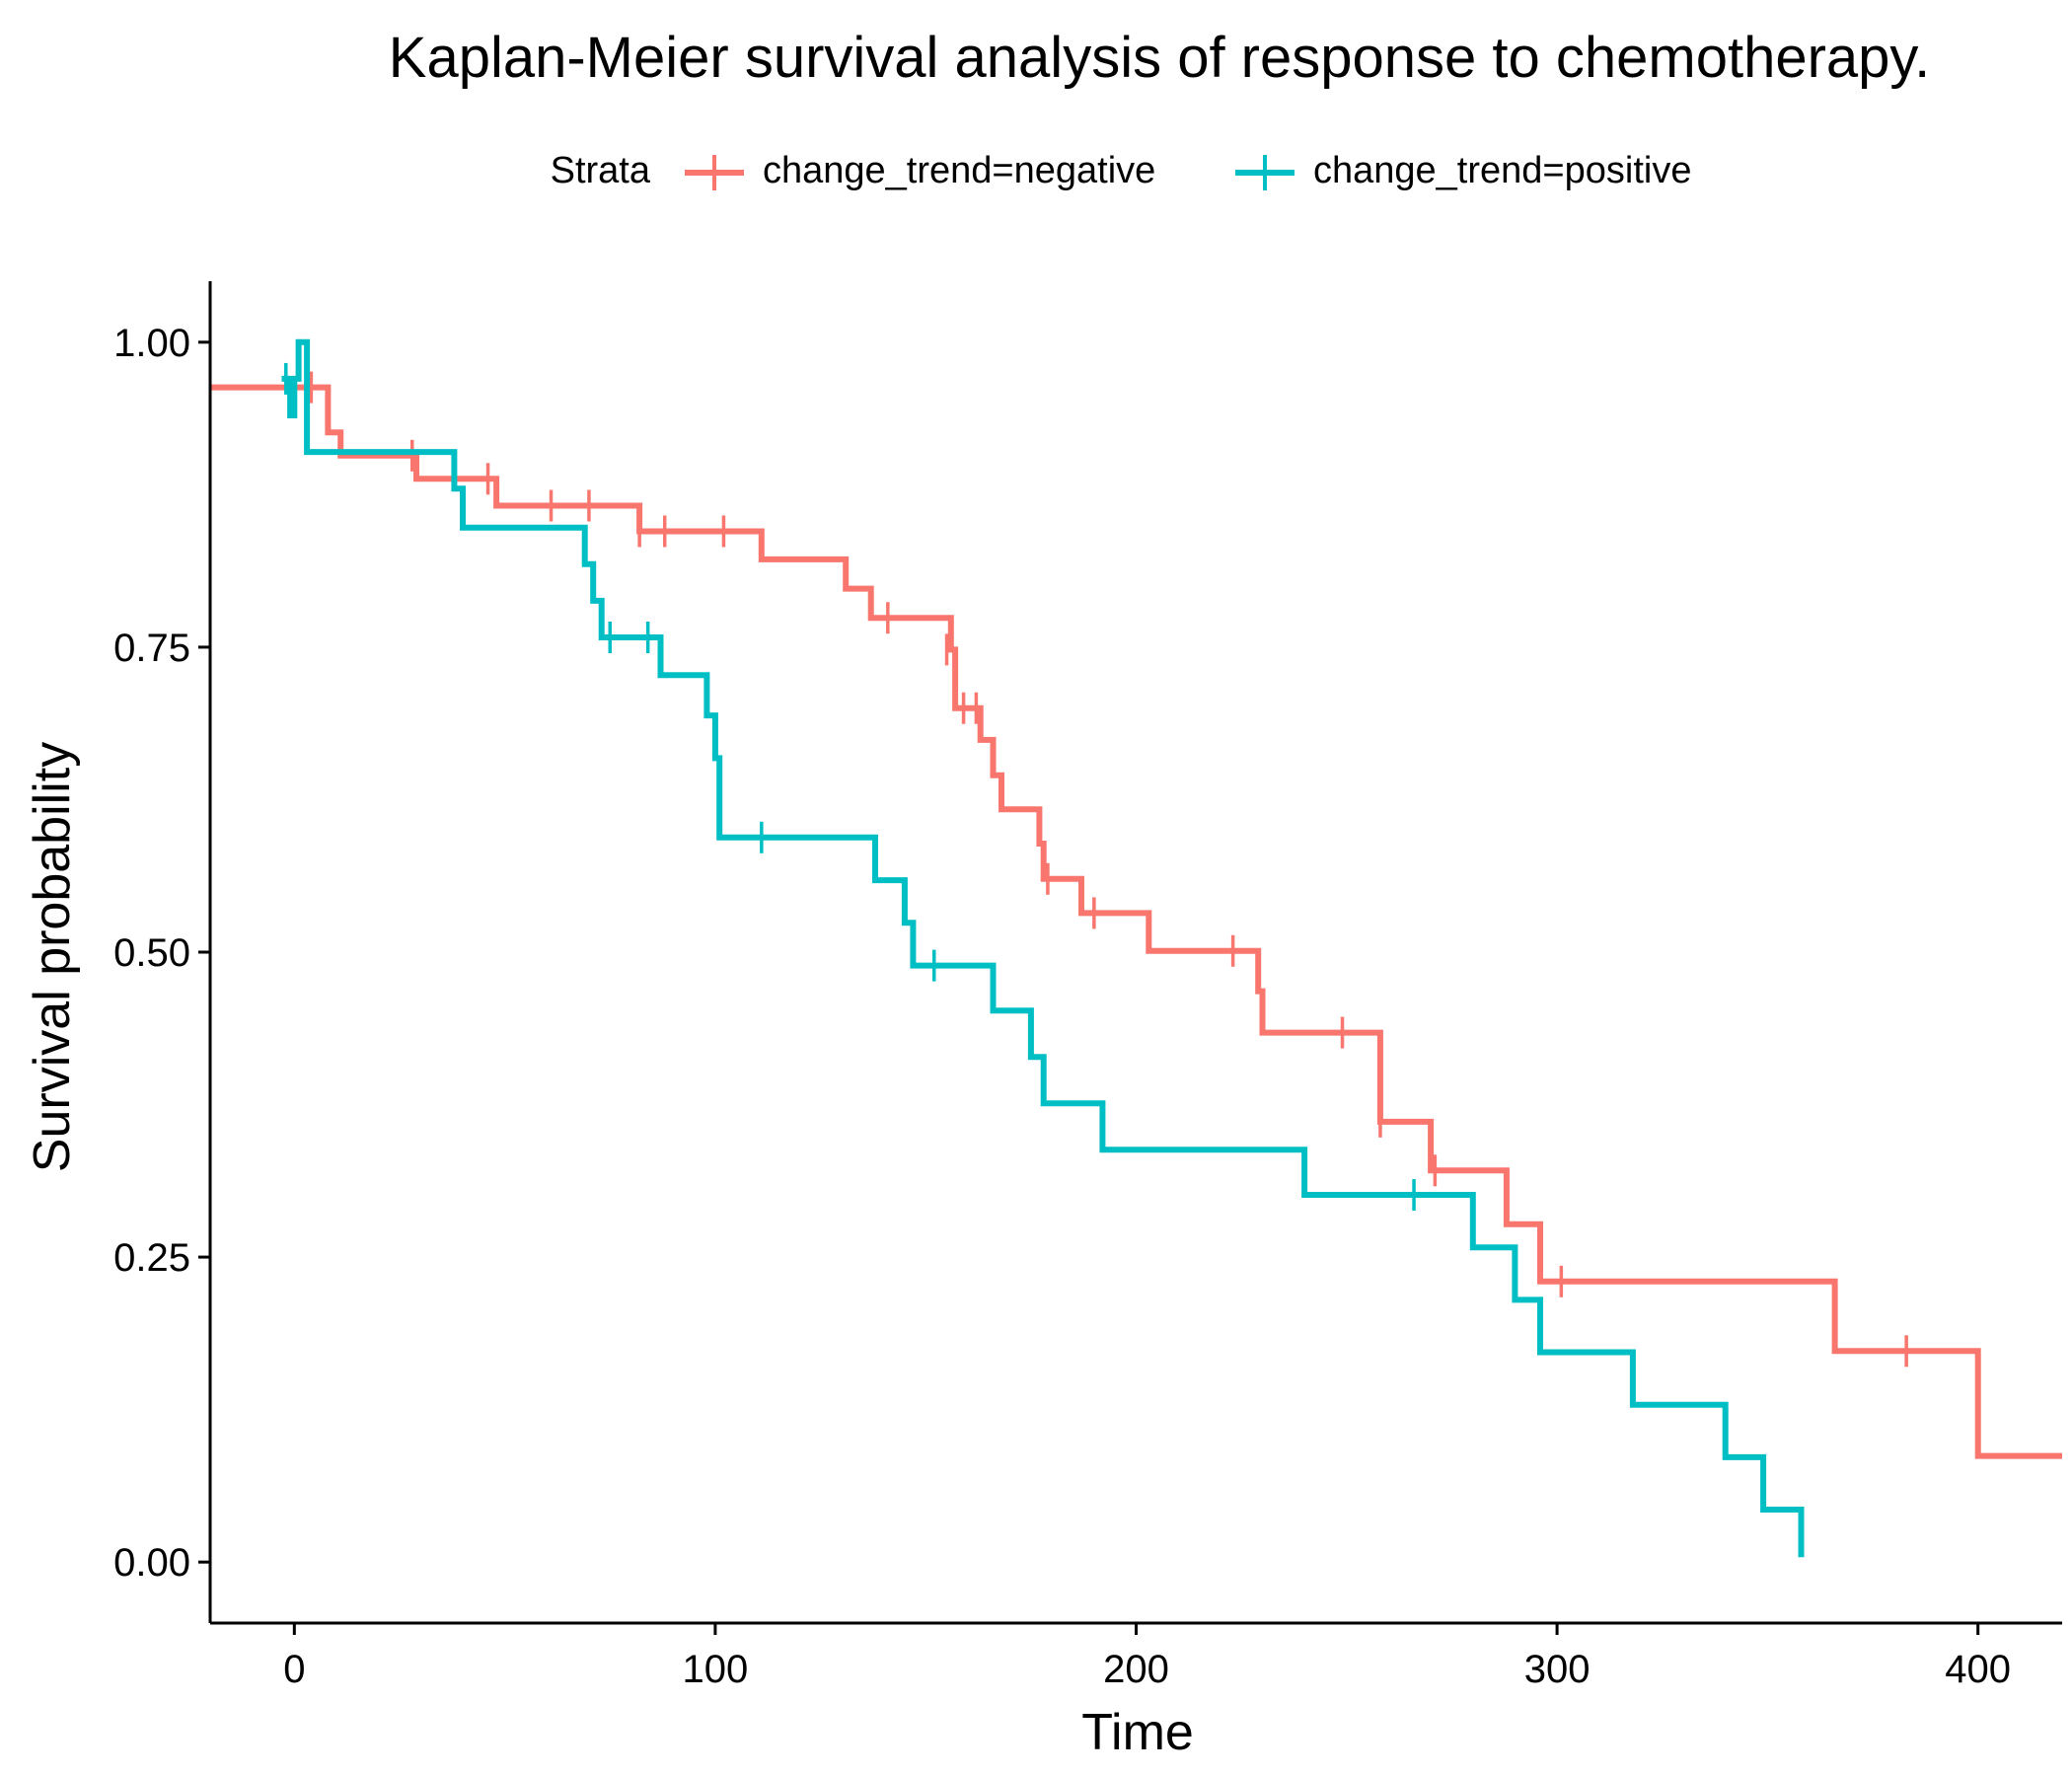  I want to click on legend-key-negative, so click(714, 173).